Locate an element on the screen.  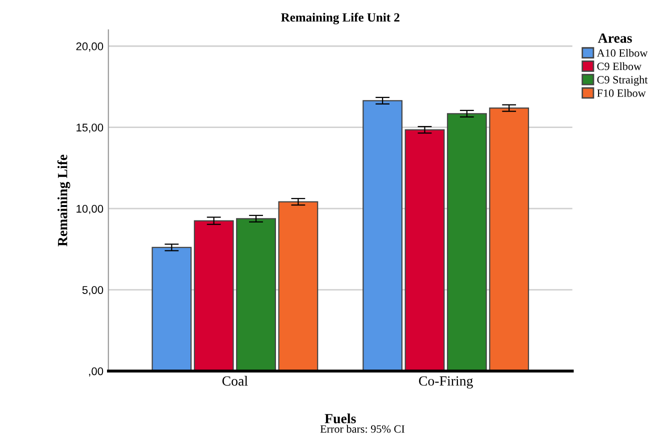
y-tick-label: 10,00 is located at coordinates (90, 209).